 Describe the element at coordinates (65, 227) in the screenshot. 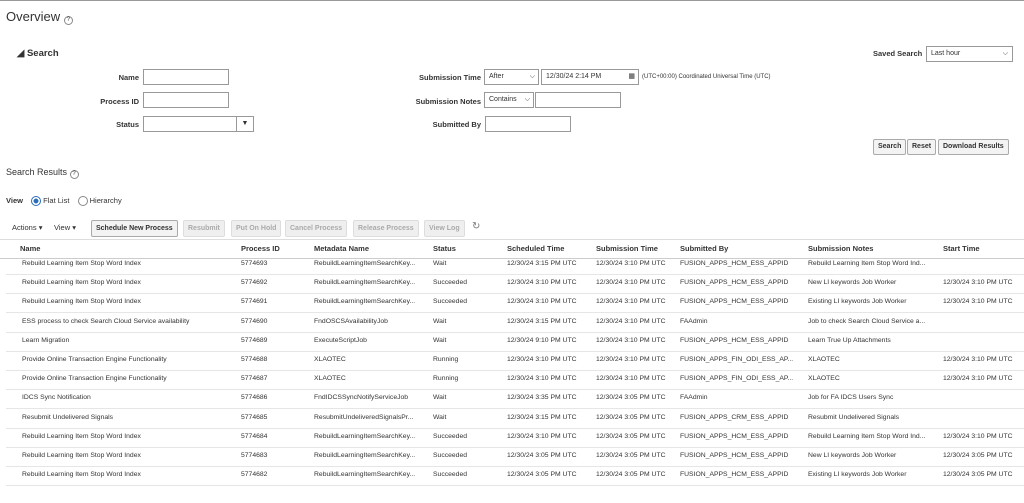

I see `menu: View ▾` at that location.